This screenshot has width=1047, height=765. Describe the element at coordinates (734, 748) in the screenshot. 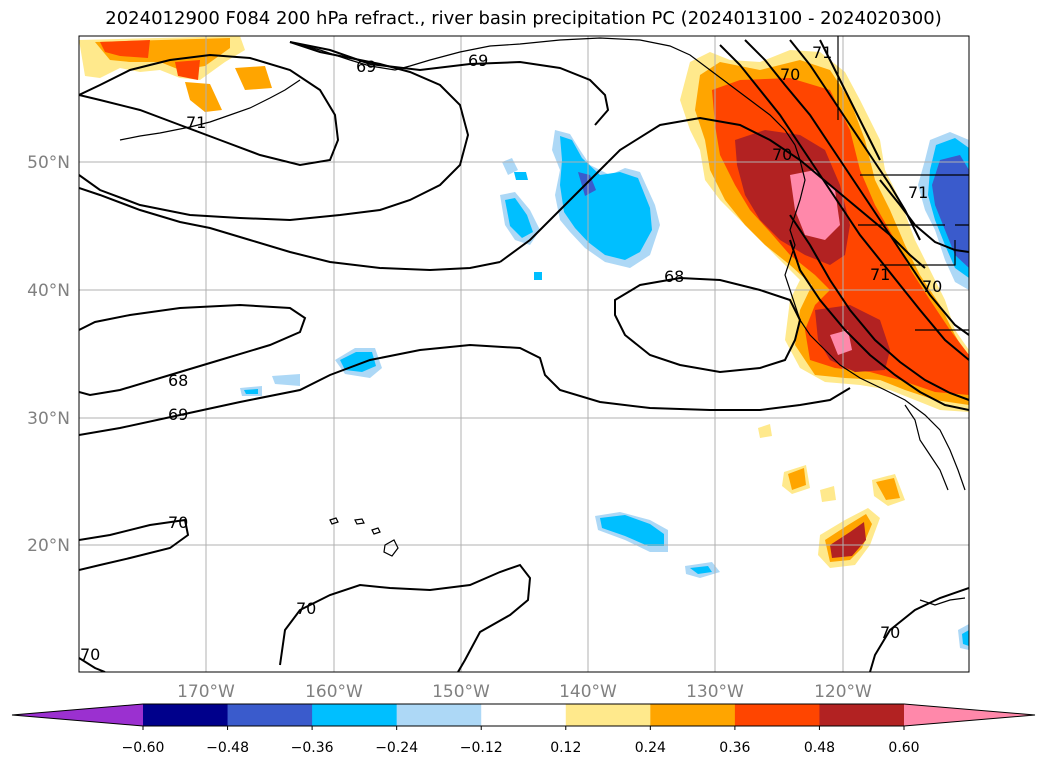

I see `colorbar-tick-label: 0.36` at that location.